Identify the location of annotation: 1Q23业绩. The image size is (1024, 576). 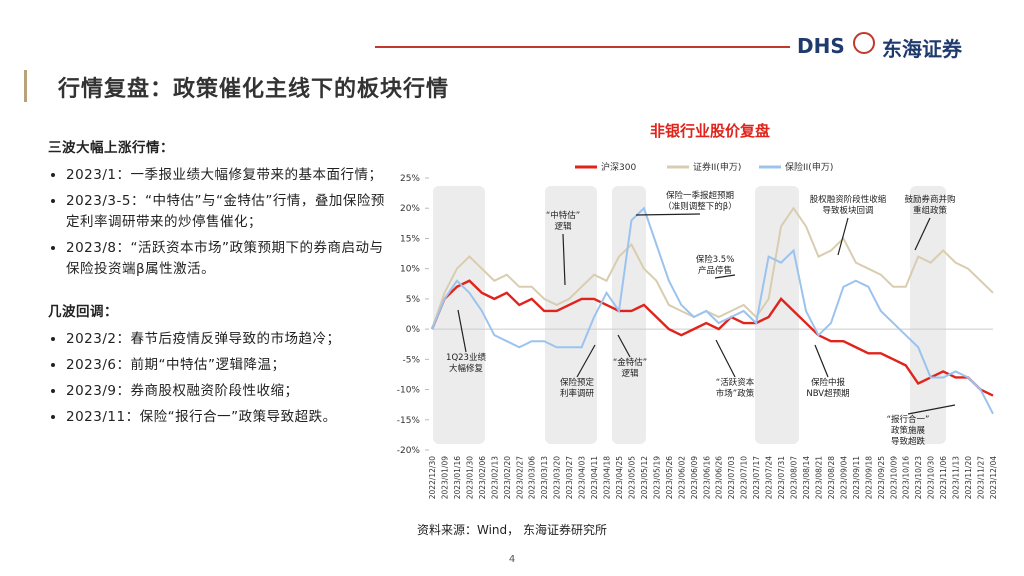
(466, 357).